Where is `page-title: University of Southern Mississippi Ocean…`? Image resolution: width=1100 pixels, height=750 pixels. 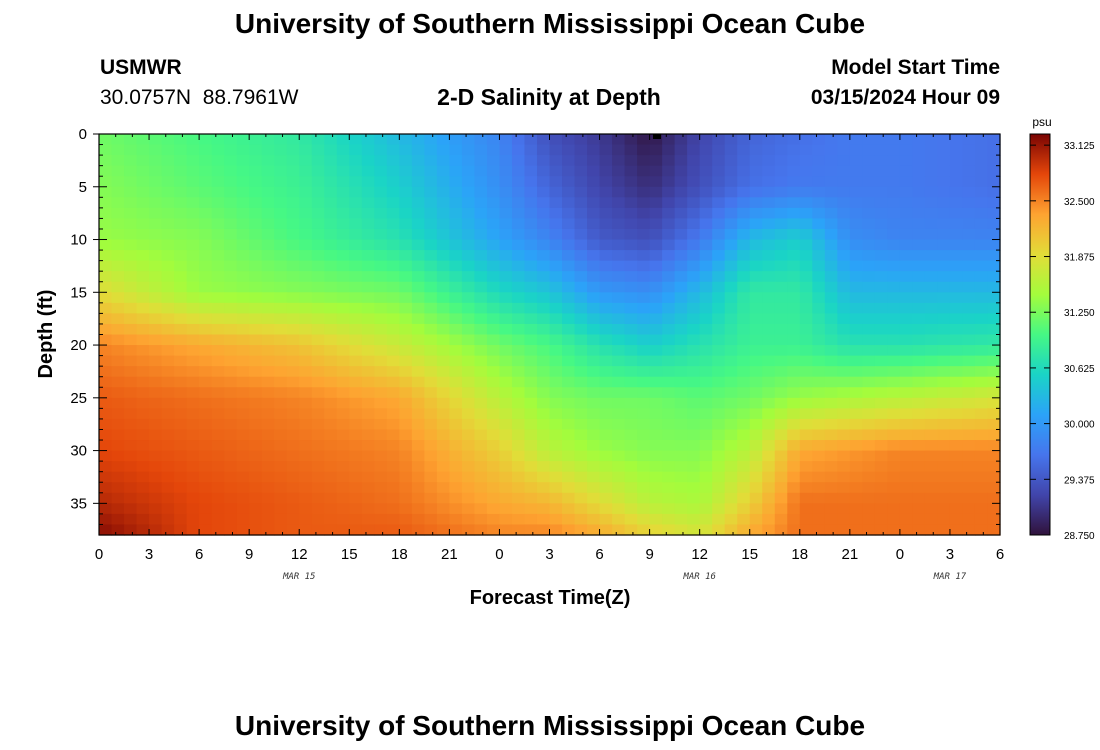 page-title: University of Southern Mississippi Ocean… is located at coordinates (550, 23).